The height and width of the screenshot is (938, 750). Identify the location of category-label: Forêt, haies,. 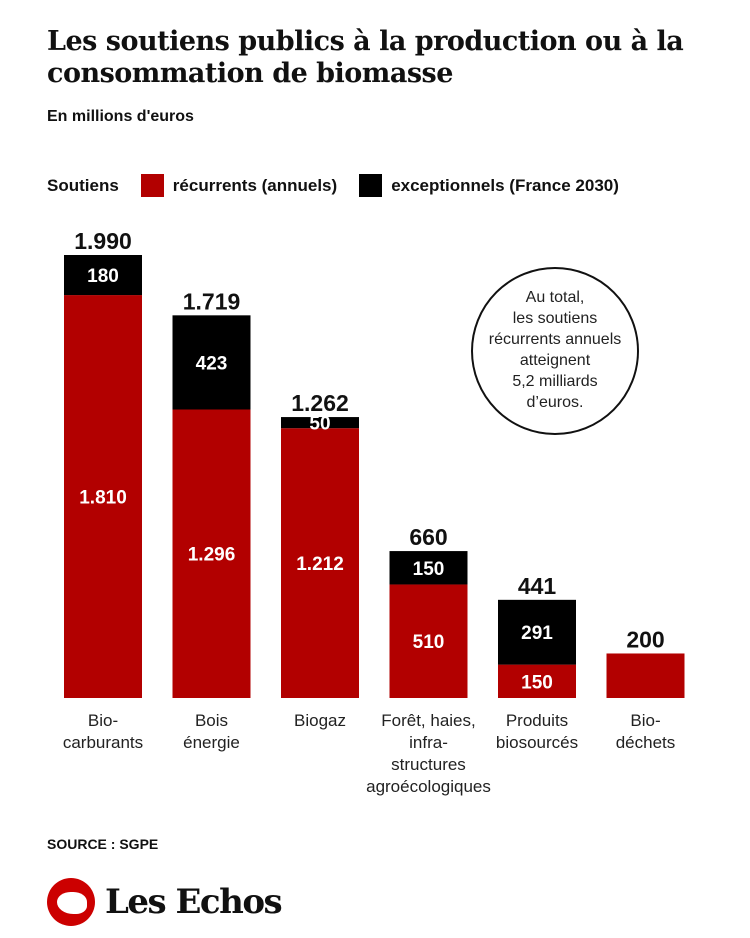
(428, 720).